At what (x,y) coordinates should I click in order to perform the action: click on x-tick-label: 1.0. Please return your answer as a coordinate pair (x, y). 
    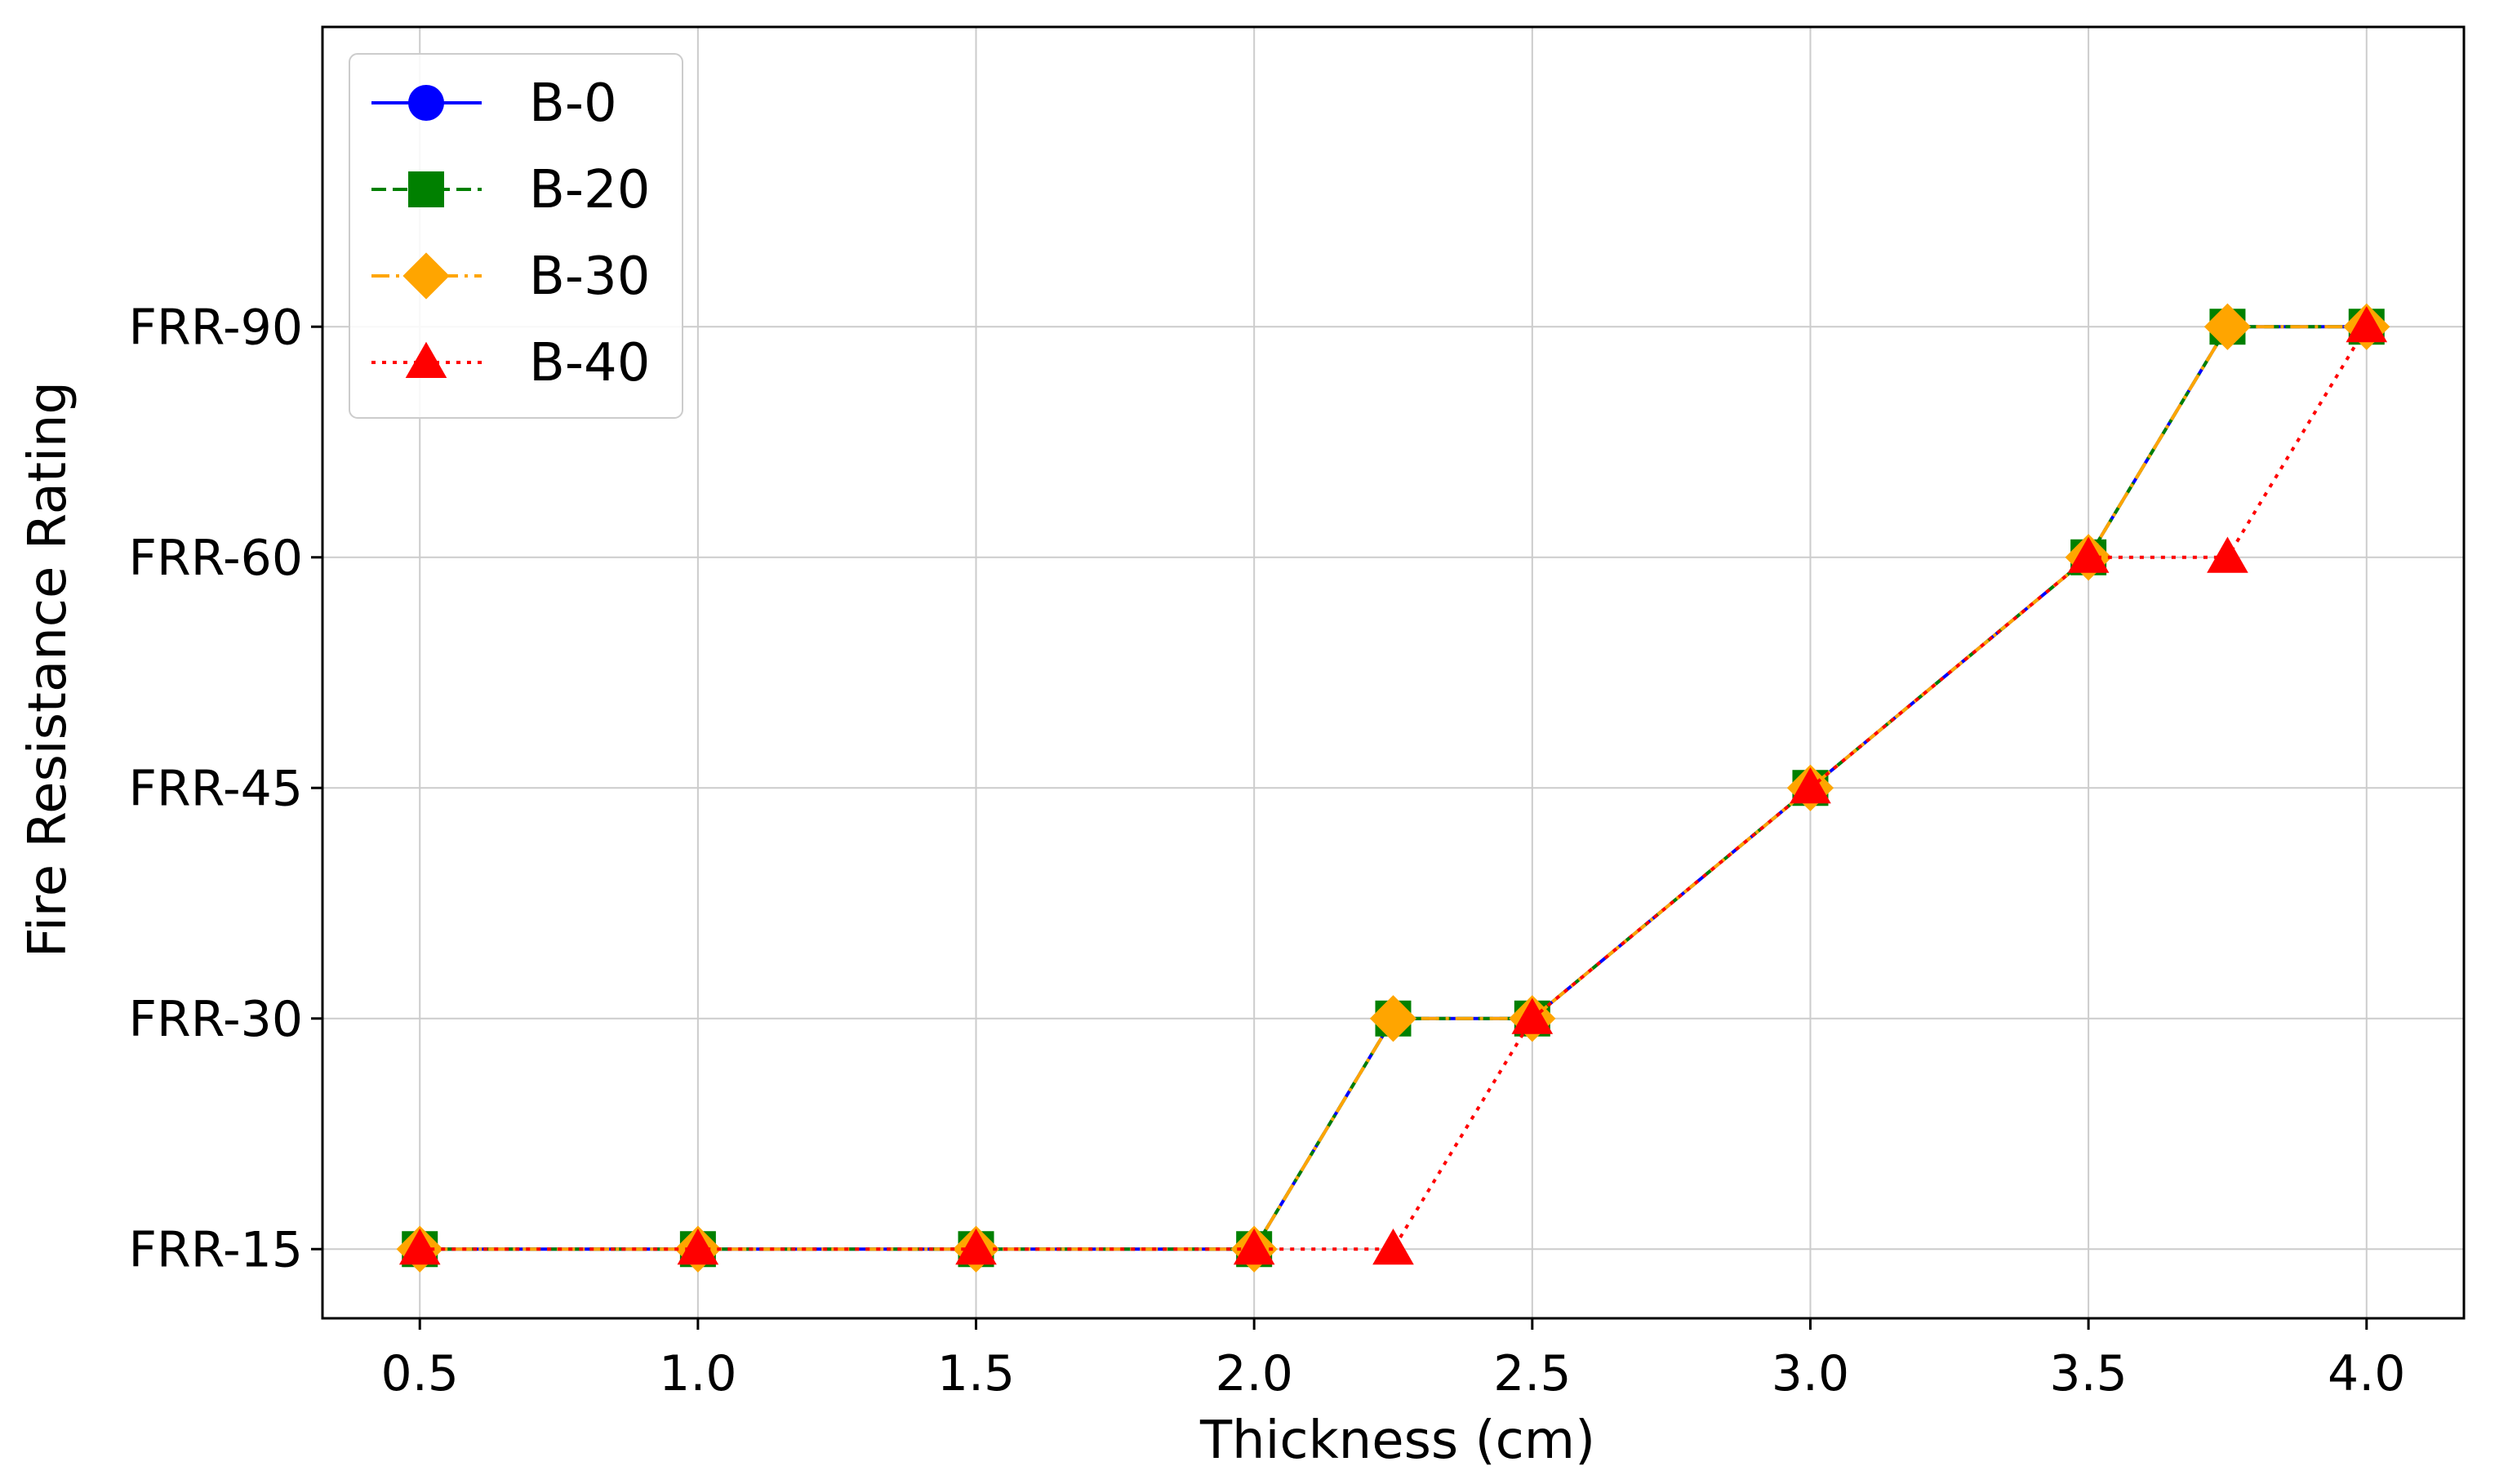
    Looking at the image, I should click on (697, 1373).